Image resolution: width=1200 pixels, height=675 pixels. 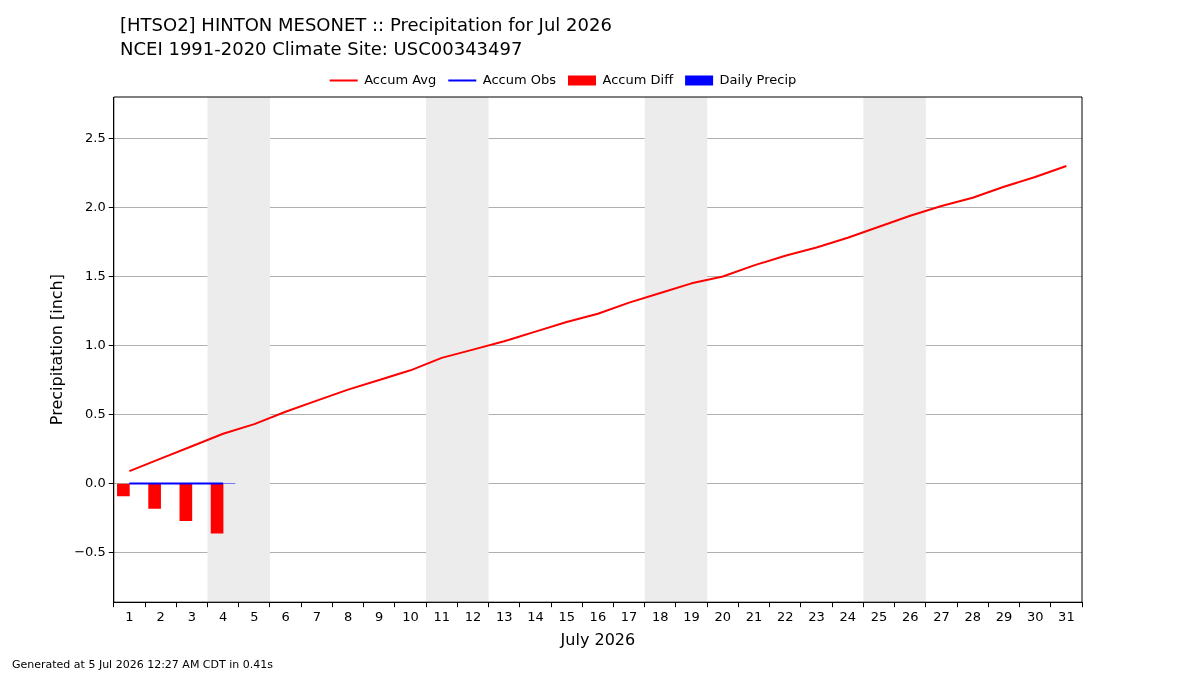 What do you see at coordinates (129, 617) in the screenshot?
I see `x-tick-label: 1` at bounding box center [129, 617].